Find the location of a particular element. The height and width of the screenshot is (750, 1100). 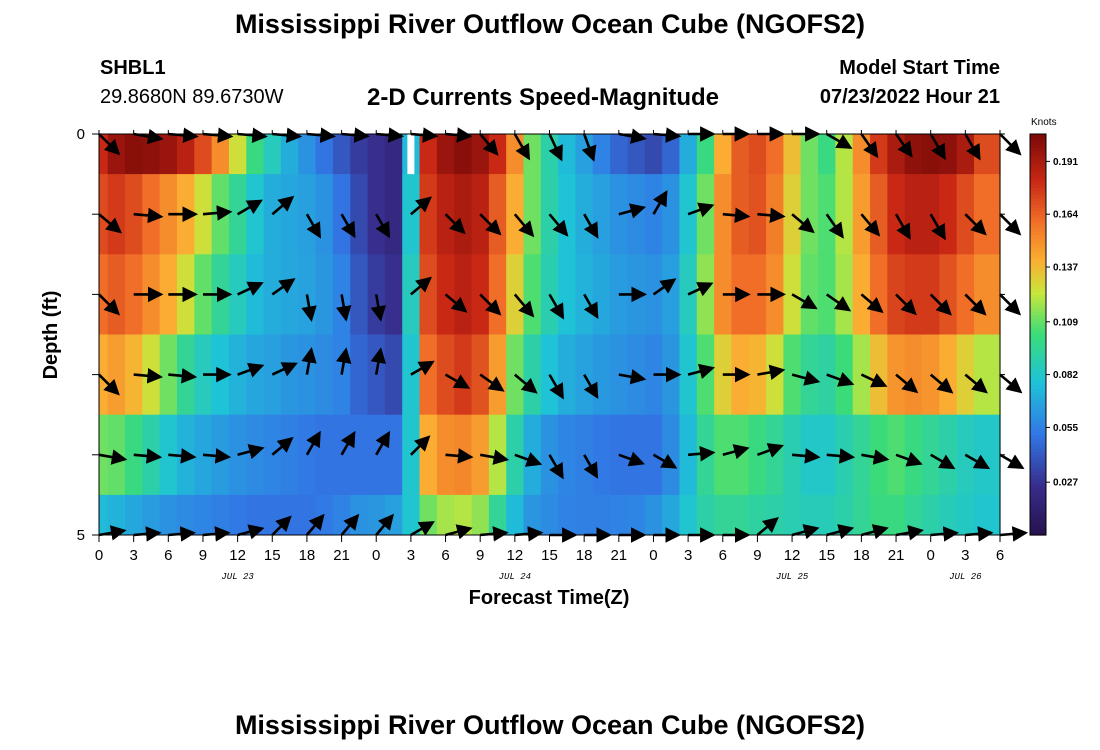

colorbar-tick-label: 0.191 is located at coordinates (1065, 162).